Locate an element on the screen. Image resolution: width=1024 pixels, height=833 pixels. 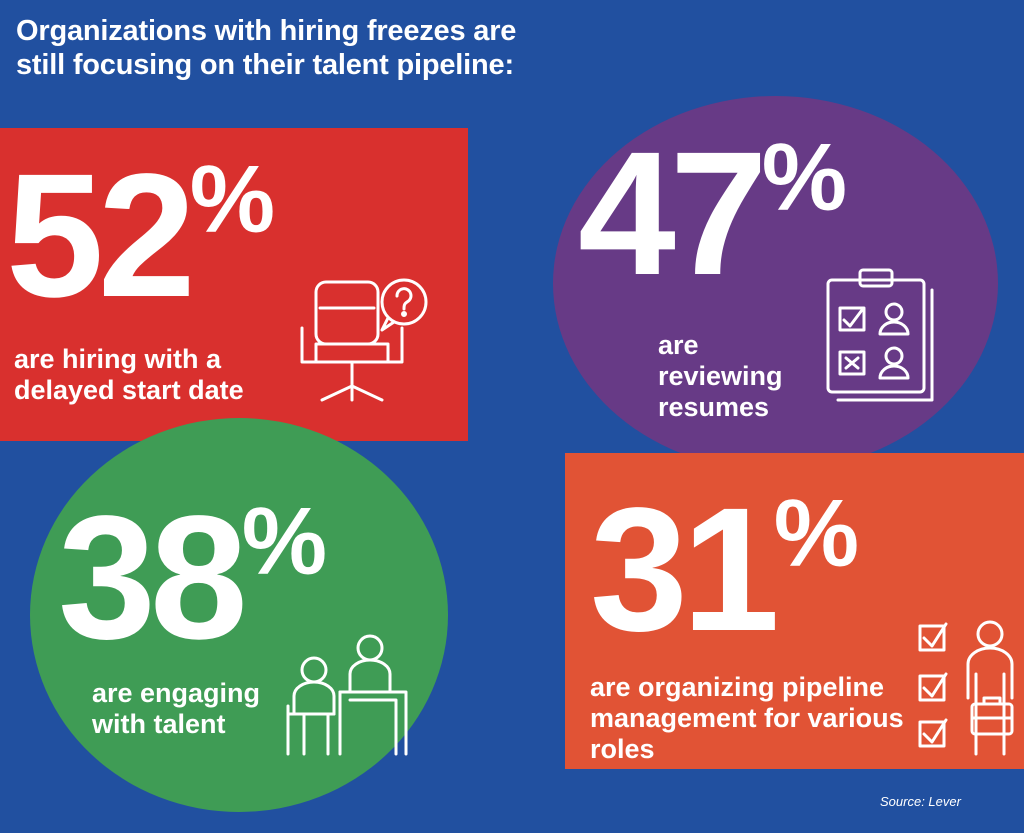
stat-label-line: are is located at coordinates (678, 345).